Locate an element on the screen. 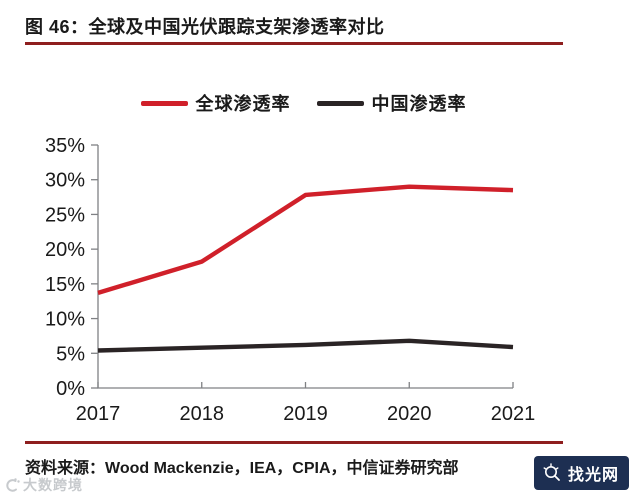  legend-swatch-china is located at coordinates (340, 103).